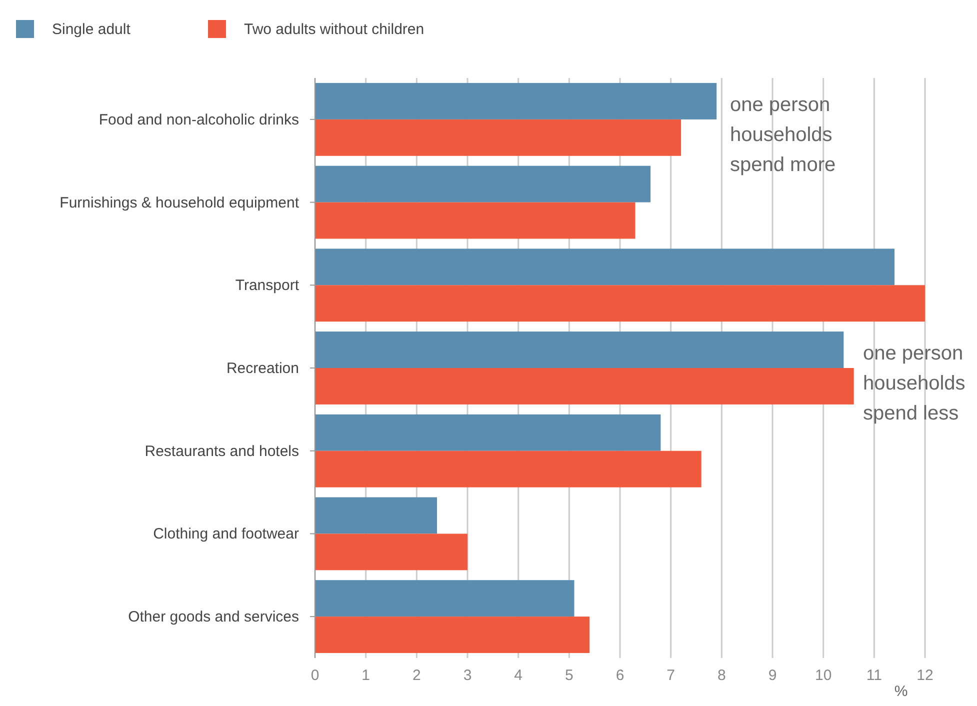 The width and height of the screenshot is (977, 706). What do you see at coordinates (671, 675) in the screenshot?
I see `x-tick-label: 7` at bounding box center [671, 675].